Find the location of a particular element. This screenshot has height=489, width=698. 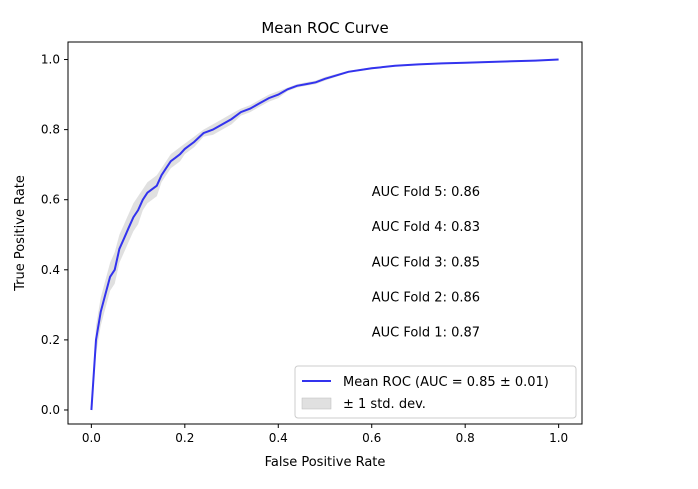

fold-auc-annotation: AUC Fold 4: 0.83 is located at coordinates (426, 227).